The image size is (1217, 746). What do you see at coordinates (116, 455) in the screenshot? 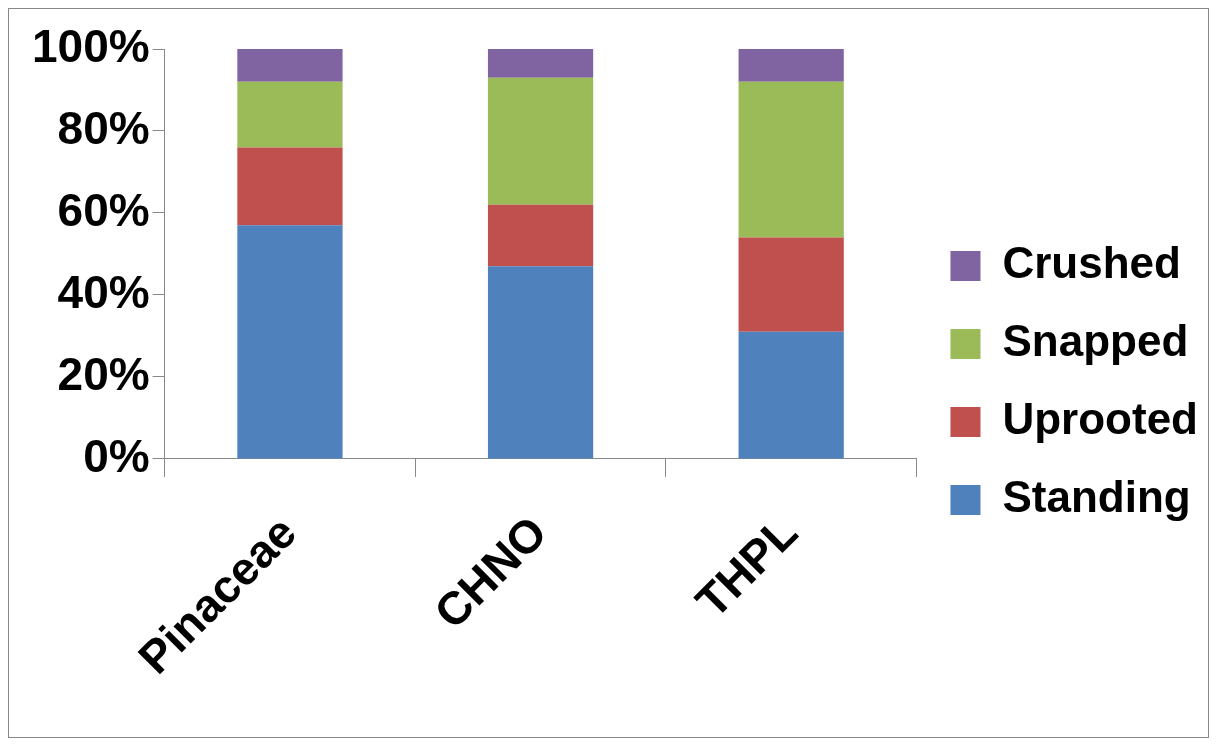
I see `y-tick-label: 0%` at bounding box center [116, 455].